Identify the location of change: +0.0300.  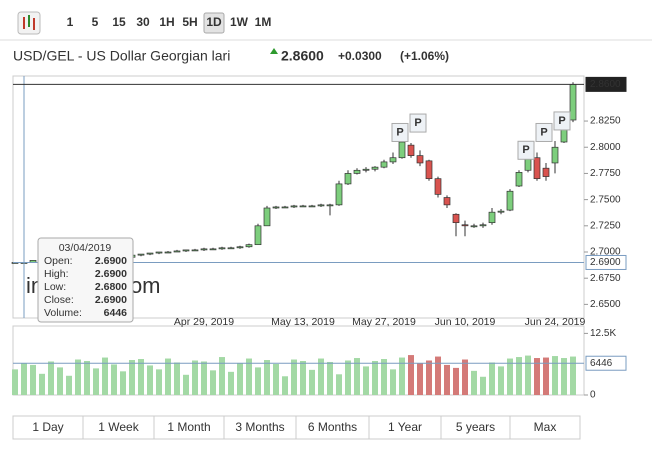
(360, 56).